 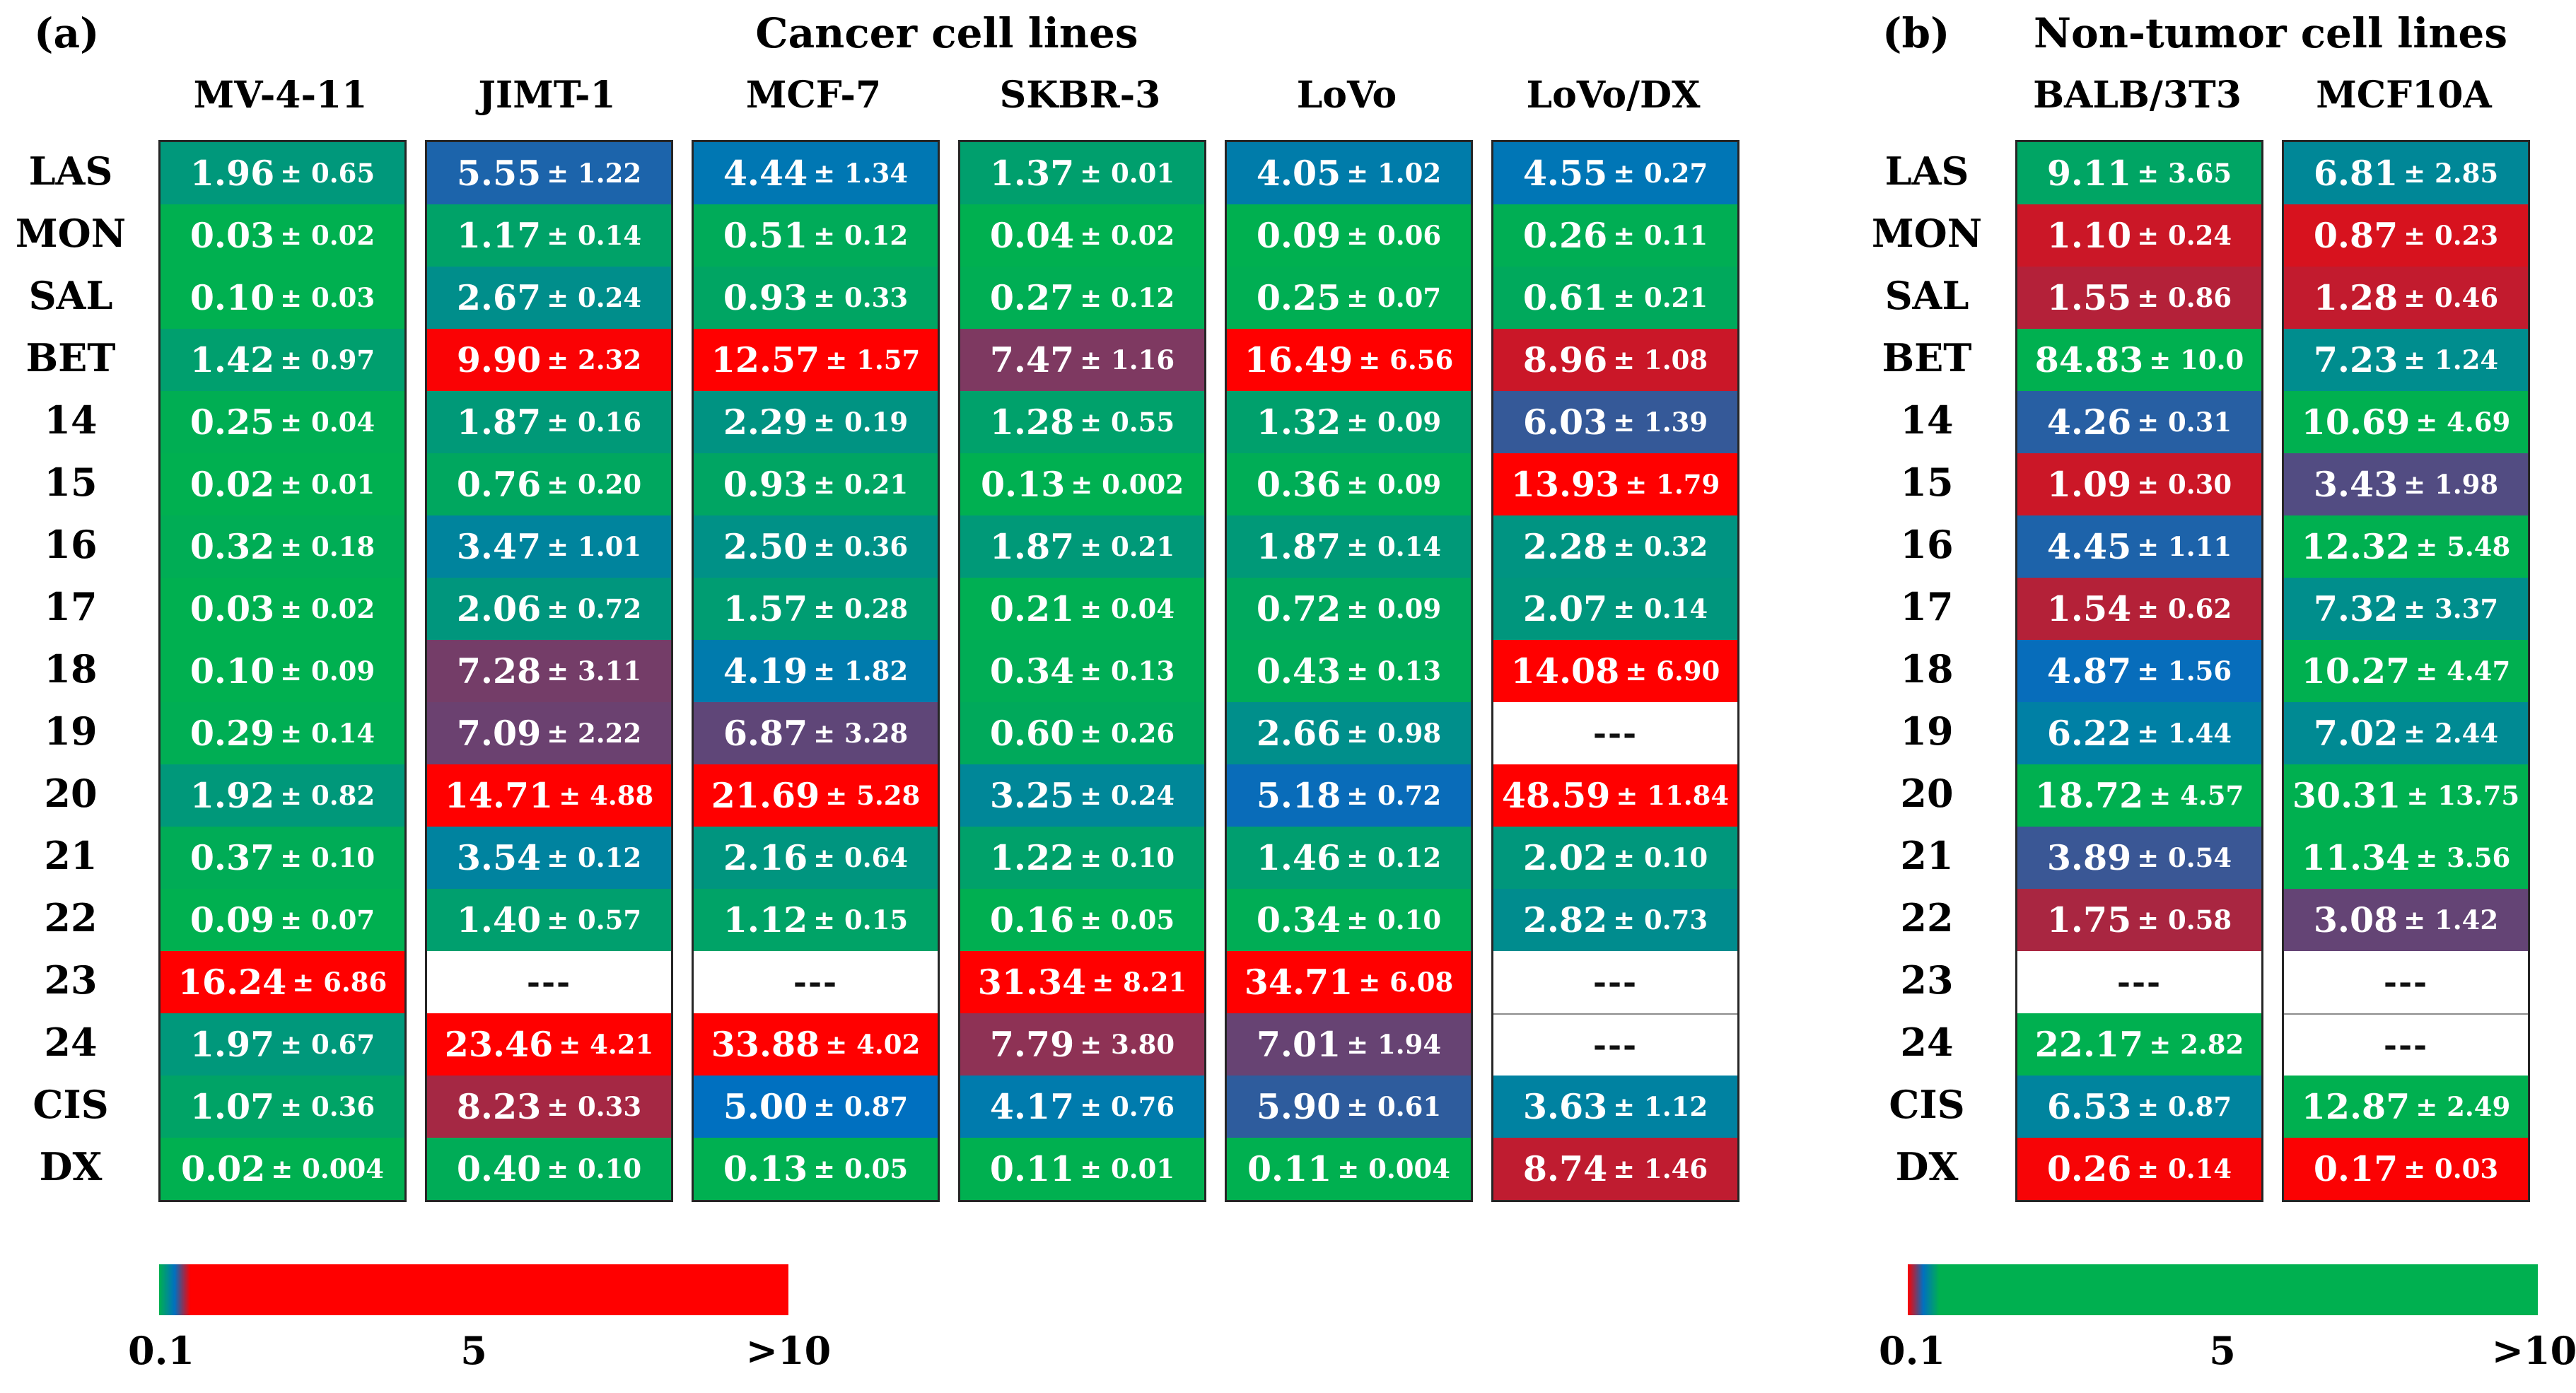 What do you see at coordinates (67, 33) in the screenshot?
I see `panel-a-tag: (a)` at bounding box center [67, 33].